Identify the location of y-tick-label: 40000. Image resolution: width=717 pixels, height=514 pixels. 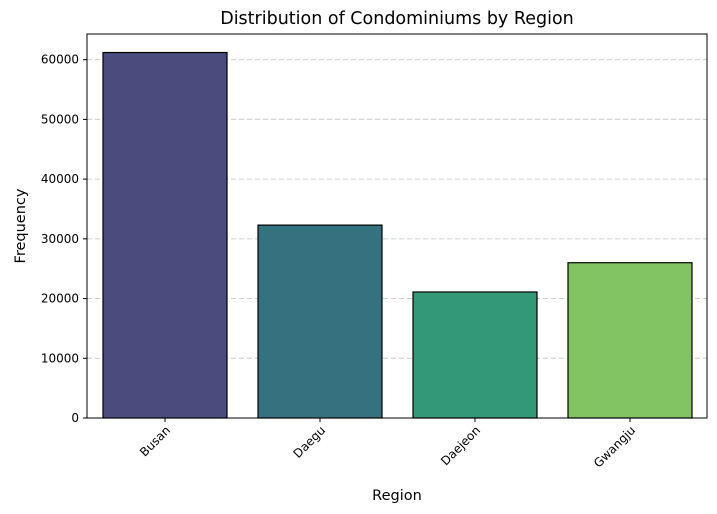
(60, 179).